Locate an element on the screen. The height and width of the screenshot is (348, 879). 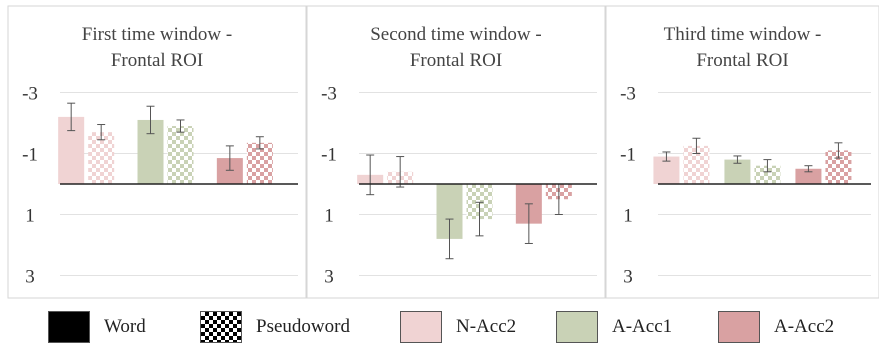
legend-swatch-n-acc2 is located at coordinates (421, 327).